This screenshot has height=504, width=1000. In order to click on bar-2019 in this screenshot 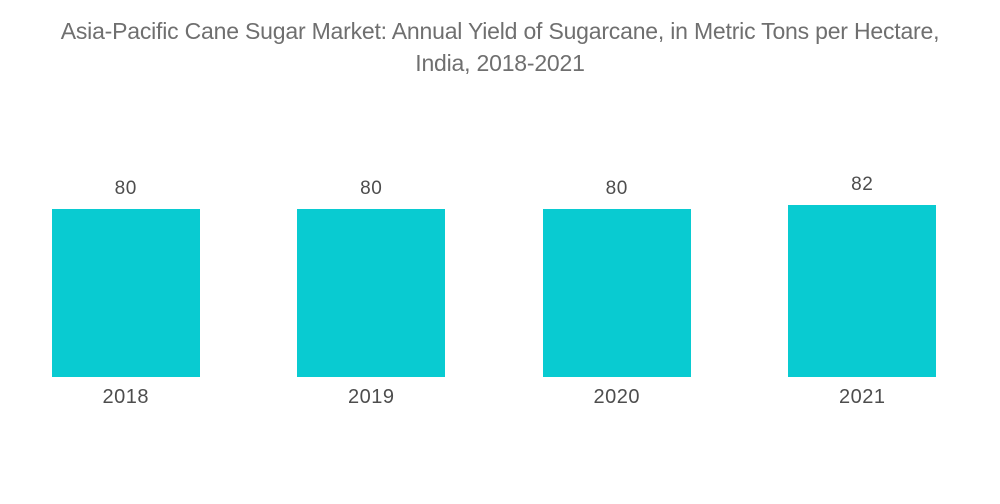, I will do `click(371, 293)`.